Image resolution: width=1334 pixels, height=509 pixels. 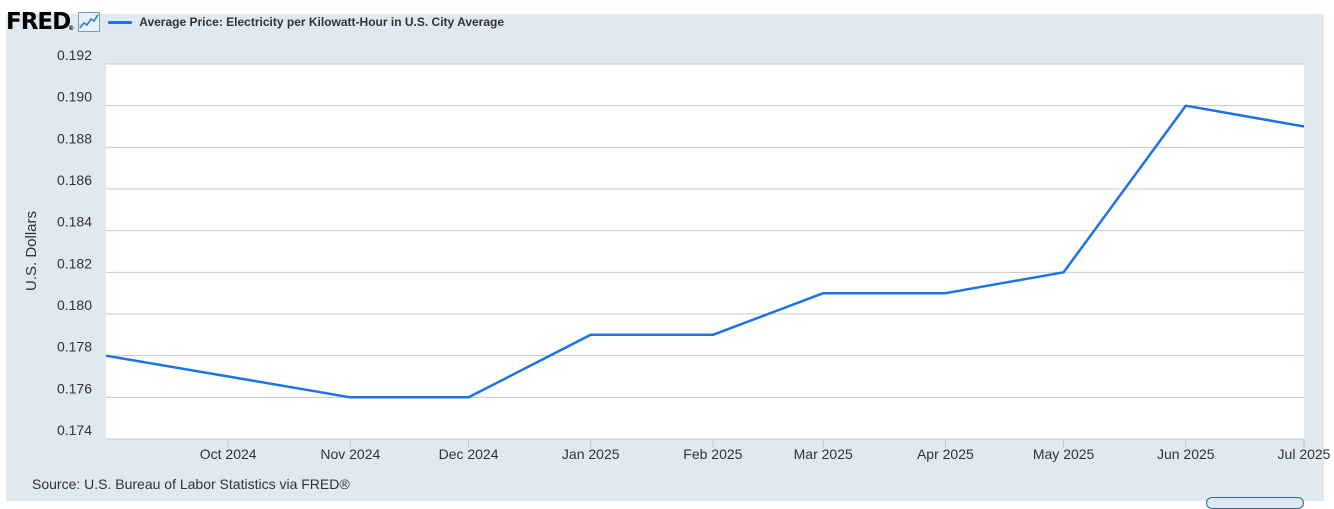 What do you see at coordinates (1186, 454) in the screenshot?
I see `x-tick-label: Jun 2025` at bounding box center [1186, 454].